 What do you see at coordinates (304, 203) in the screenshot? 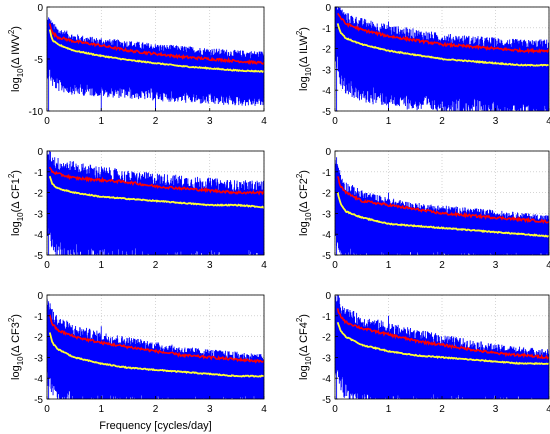
I see `y-axis-label: log10(Δ CF22)` at bounding box center [304, 203].